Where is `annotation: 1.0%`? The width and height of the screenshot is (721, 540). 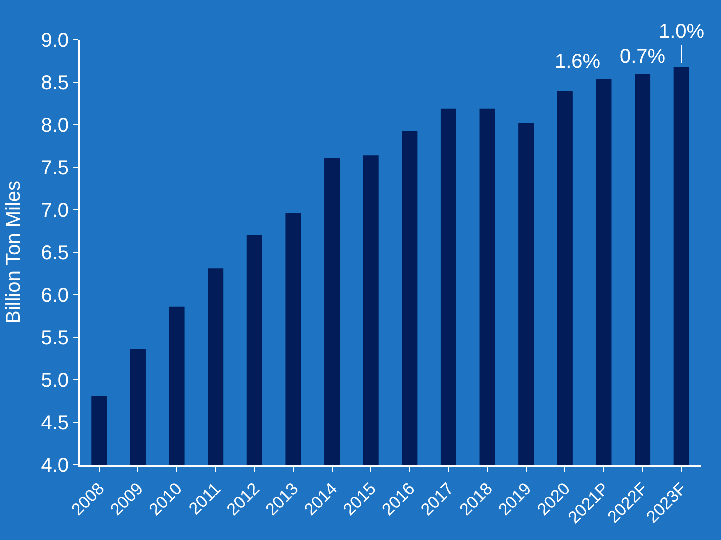 annotation: 1.0% is located at coordinates (682, 32).